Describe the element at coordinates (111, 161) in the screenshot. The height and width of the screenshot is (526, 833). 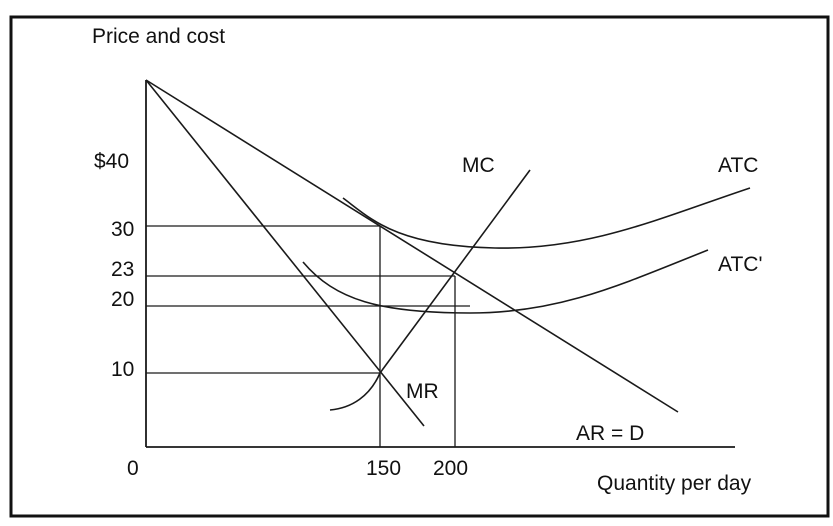
I see `y-tick-label-40: $40` at that location.